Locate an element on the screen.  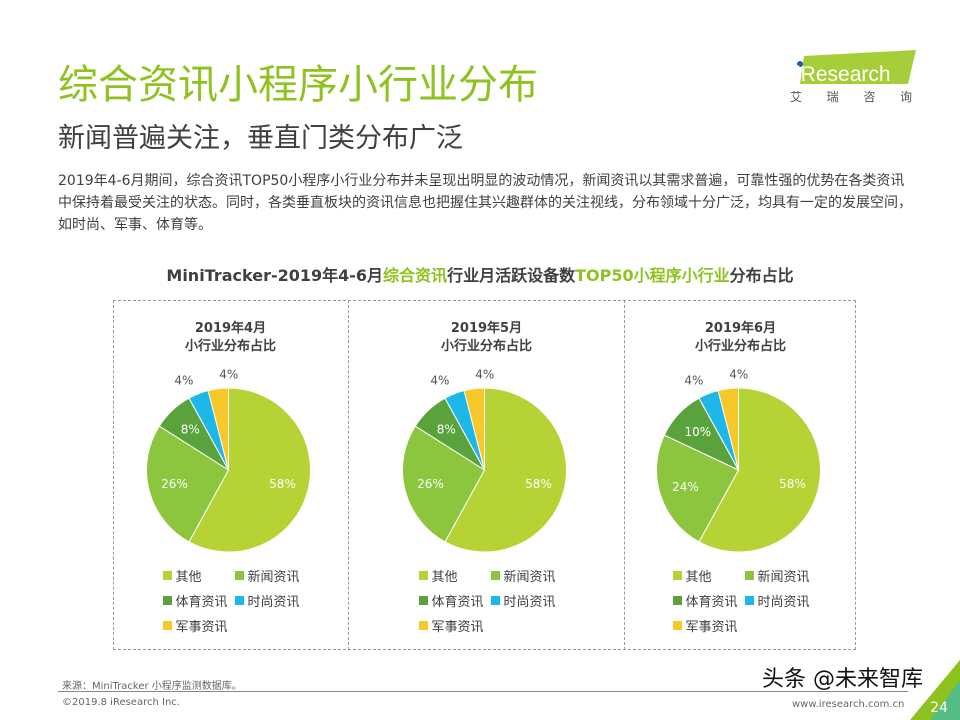
page-corner-decoration is located at coordinates (935, 690).